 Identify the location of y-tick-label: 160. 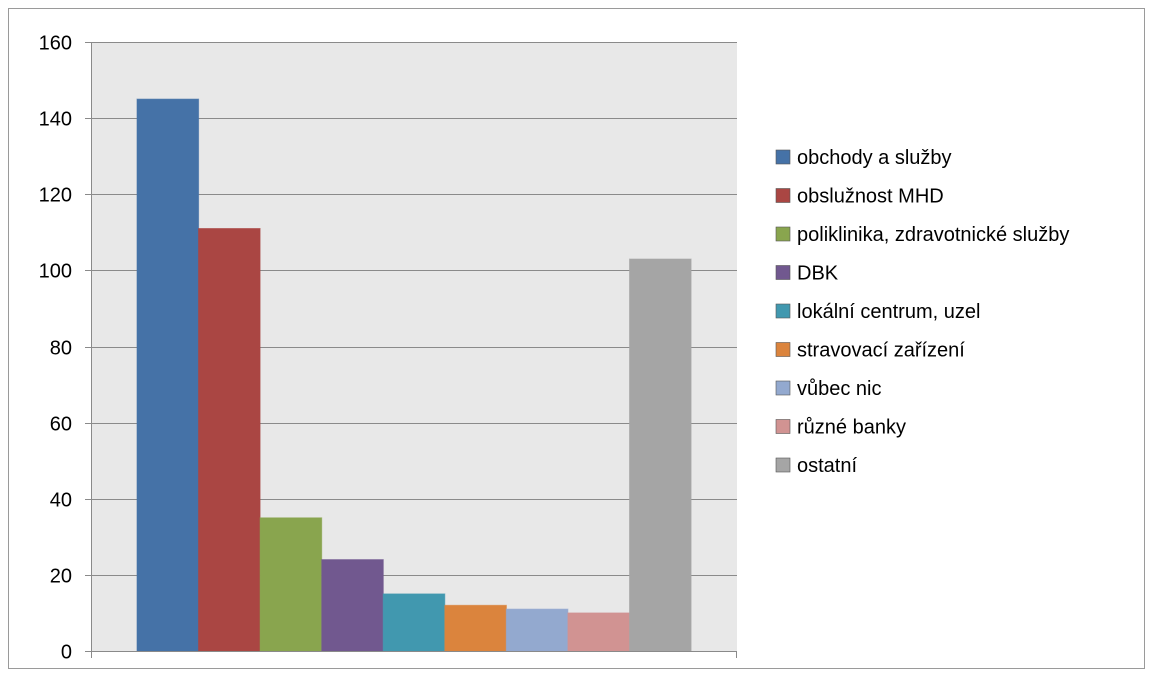
(55, 44).